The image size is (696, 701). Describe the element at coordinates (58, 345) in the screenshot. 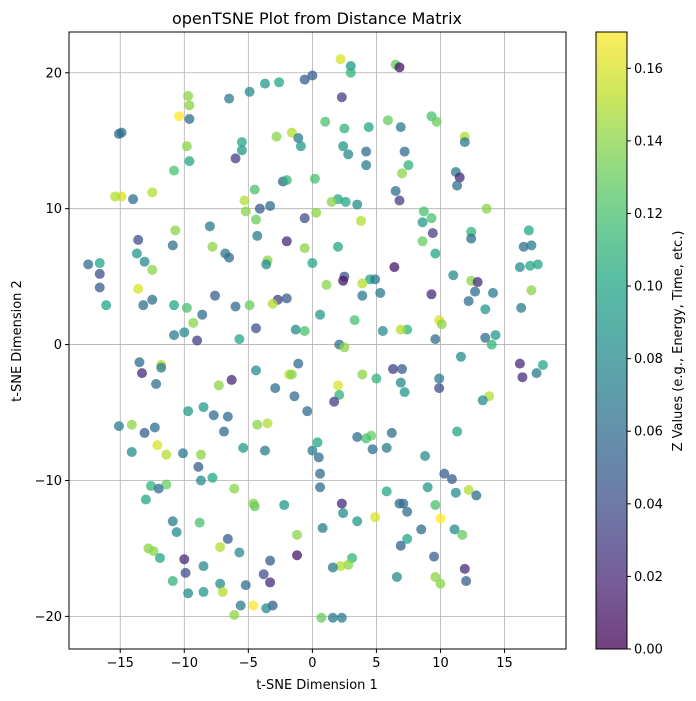

I see `y-tick-label: 0` at that location.